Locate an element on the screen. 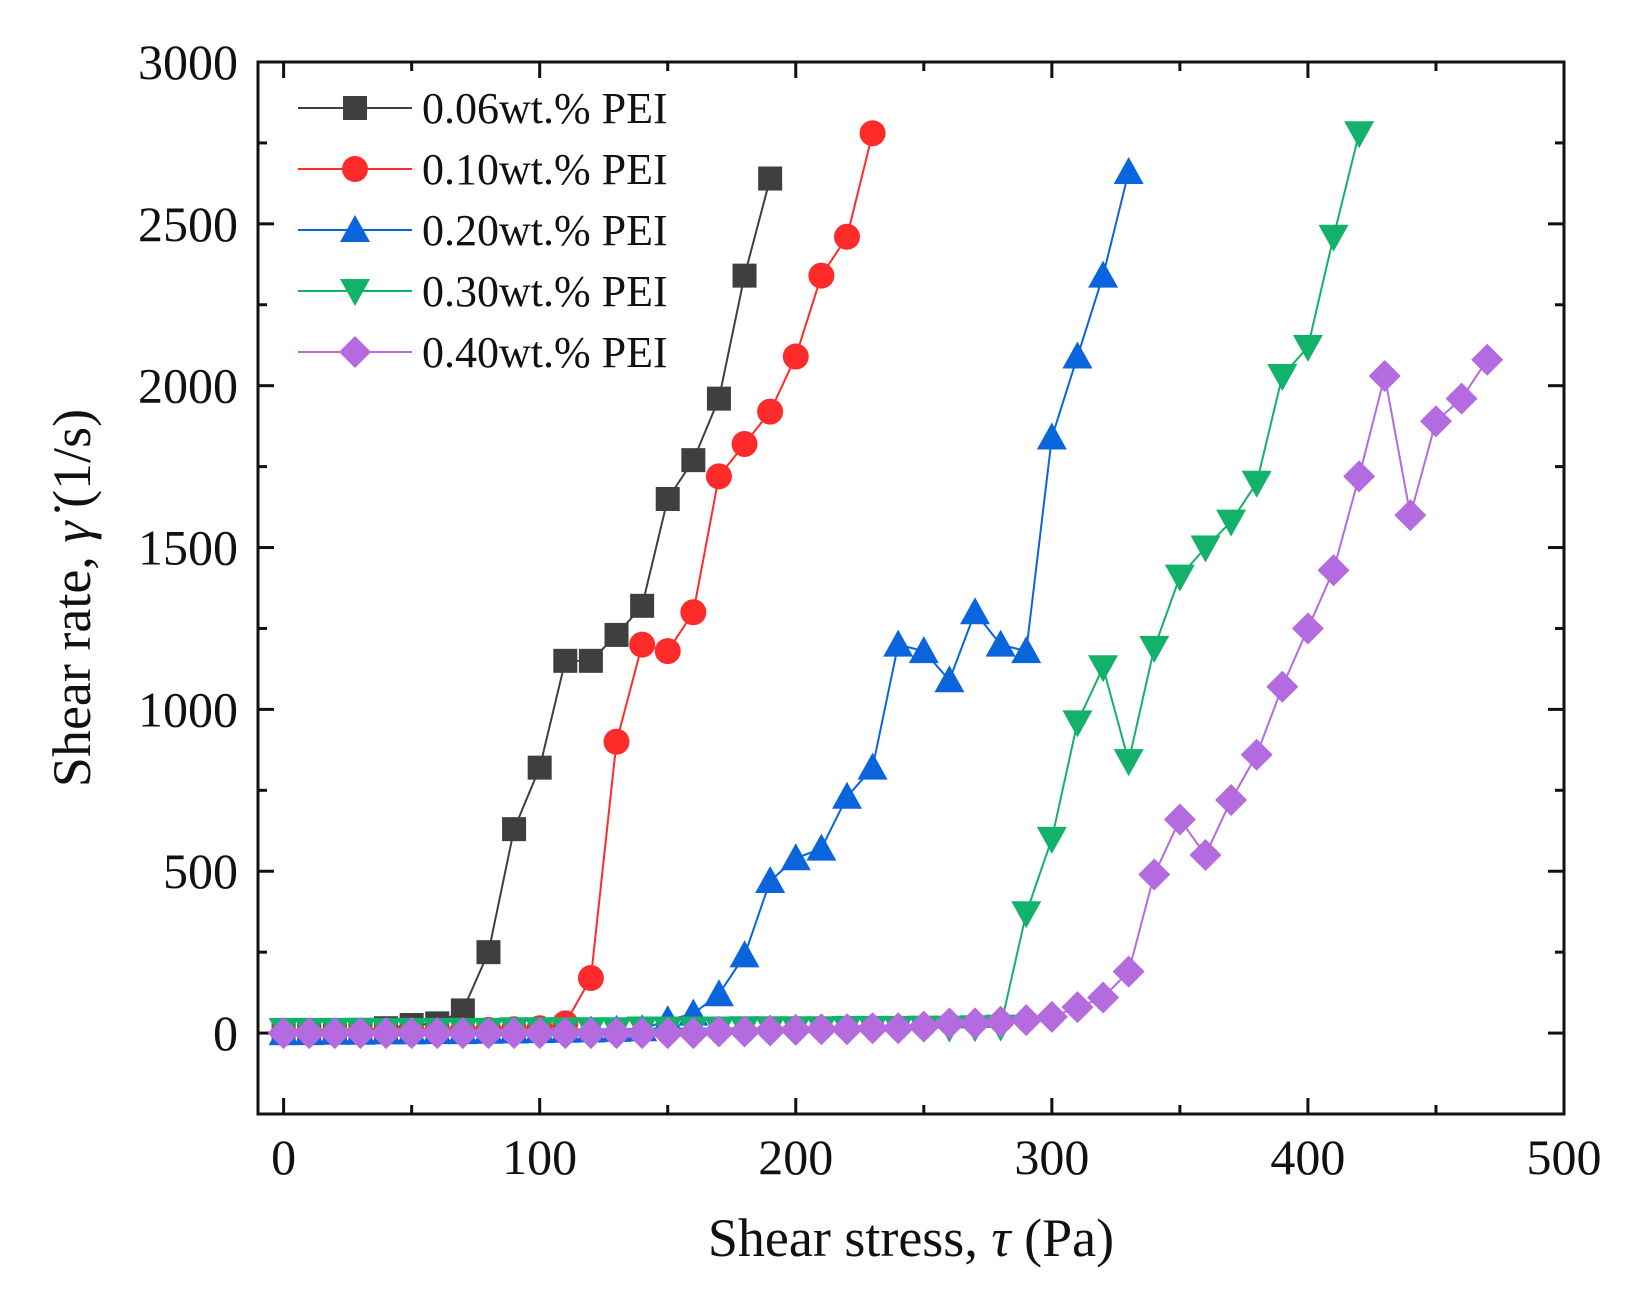 Image resolution: width=1636 pixels, height=1296 pixels. legend-item: 0.10wt.% PEI is located at coordinates (483, 169).